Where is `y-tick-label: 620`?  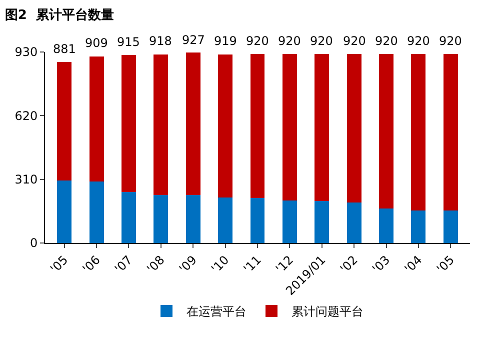 y-tick-label: 620 is located at coordinates (26, 115).